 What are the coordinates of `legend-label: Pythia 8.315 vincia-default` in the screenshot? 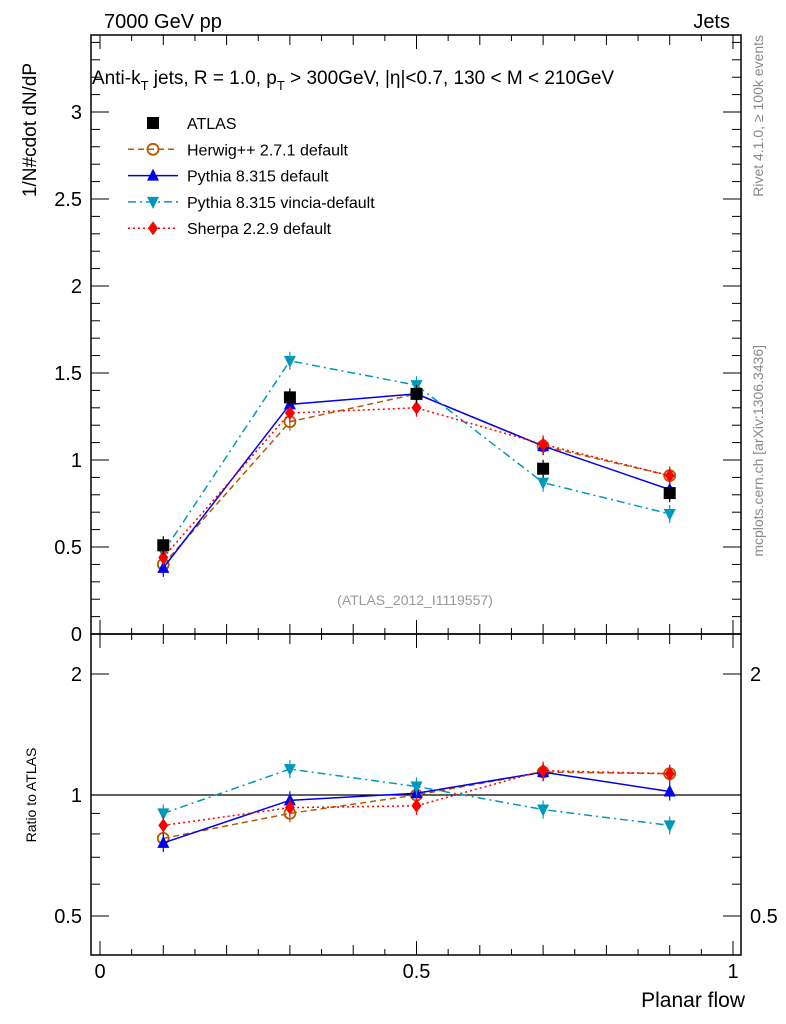 It's located at (281, 203).